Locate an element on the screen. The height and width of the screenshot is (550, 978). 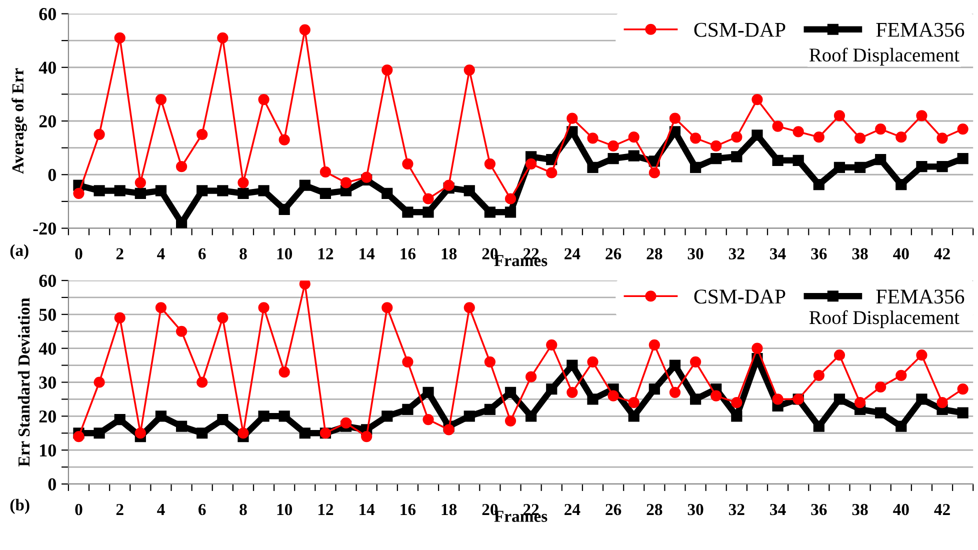
y-axis-title: Average of Err is located at coordinates (20, 121).